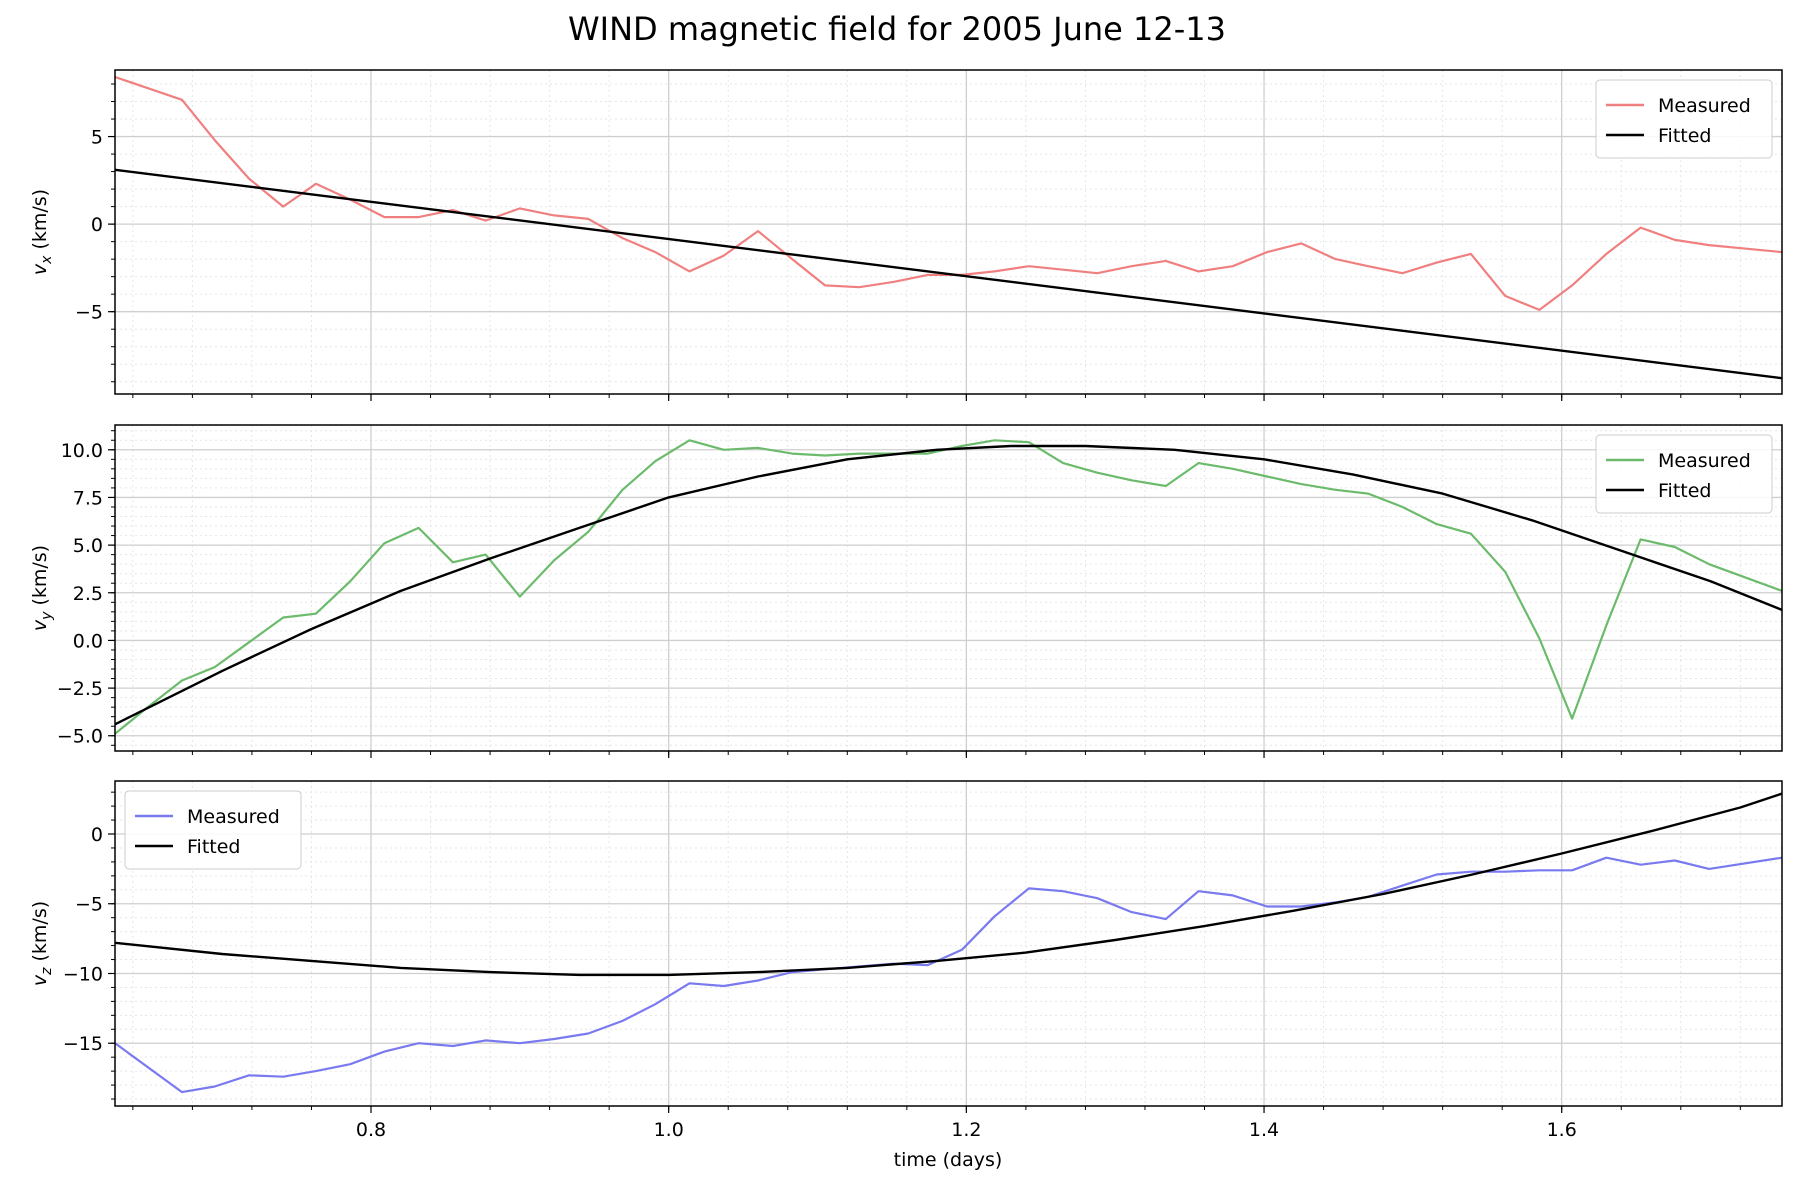  Describe the element at coordinates (371, 1130) in the screenshot. I see `x-tick-label: 0.8` at that location.